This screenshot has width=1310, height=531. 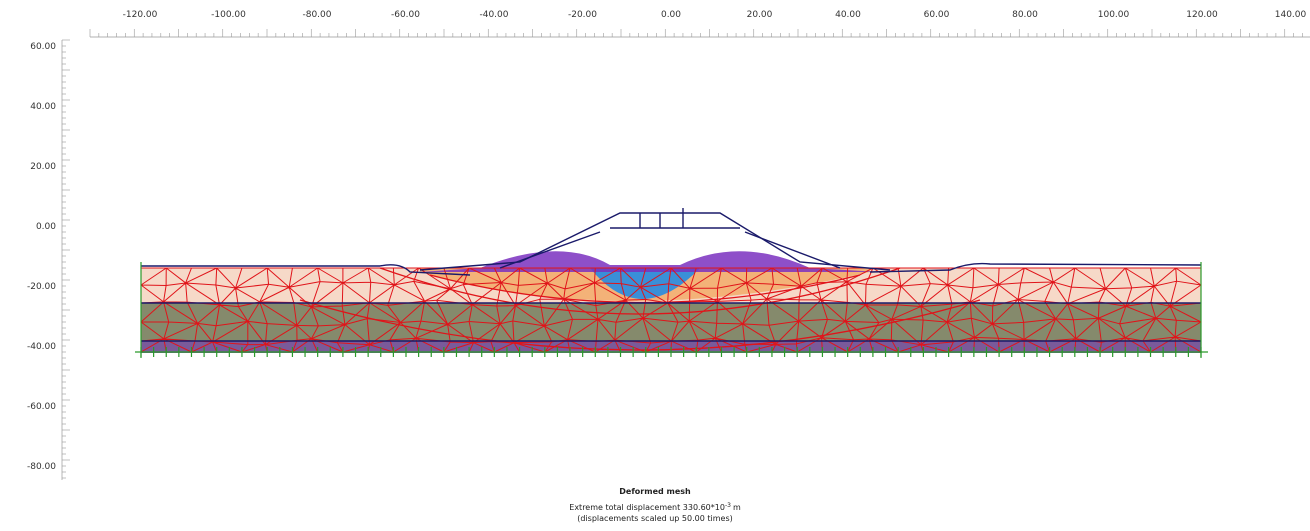 What do you see at coordinates (41, 287) in the screenshot?
I see `y-tick-label: -20.00` at bounding box center [41, 287].